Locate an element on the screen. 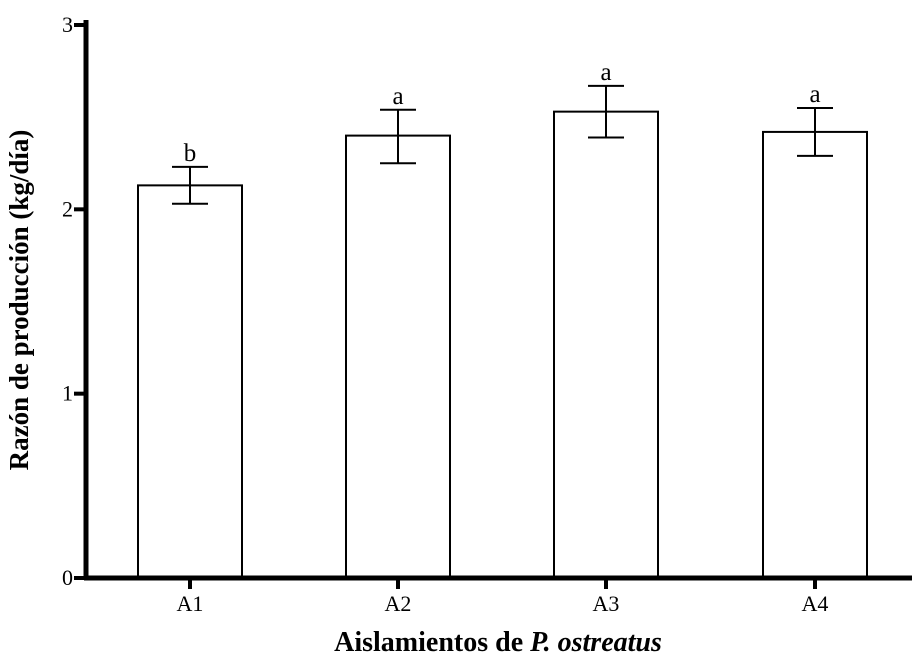 The image size is (912, 664). significance-label-a1: b is located at coordinates (190, 153).